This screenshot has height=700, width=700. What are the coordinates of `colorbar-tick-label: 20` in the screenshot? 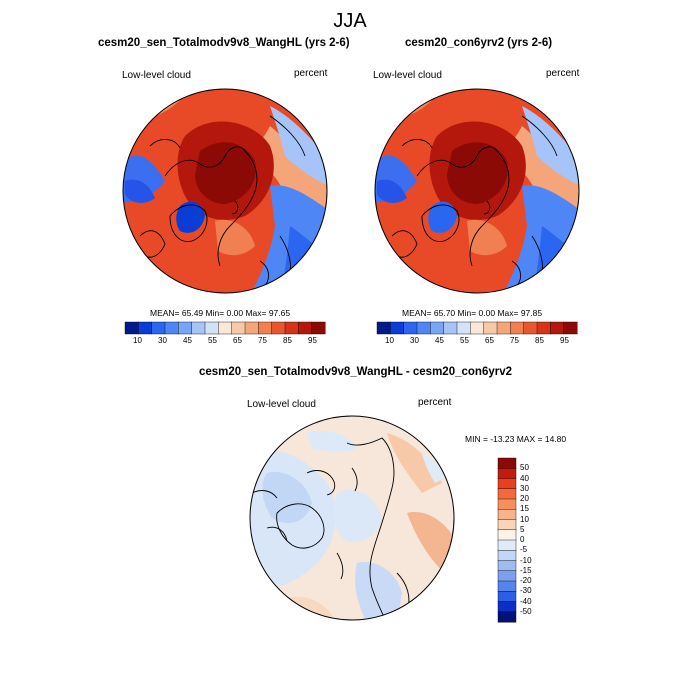 It's located at (524, 498).